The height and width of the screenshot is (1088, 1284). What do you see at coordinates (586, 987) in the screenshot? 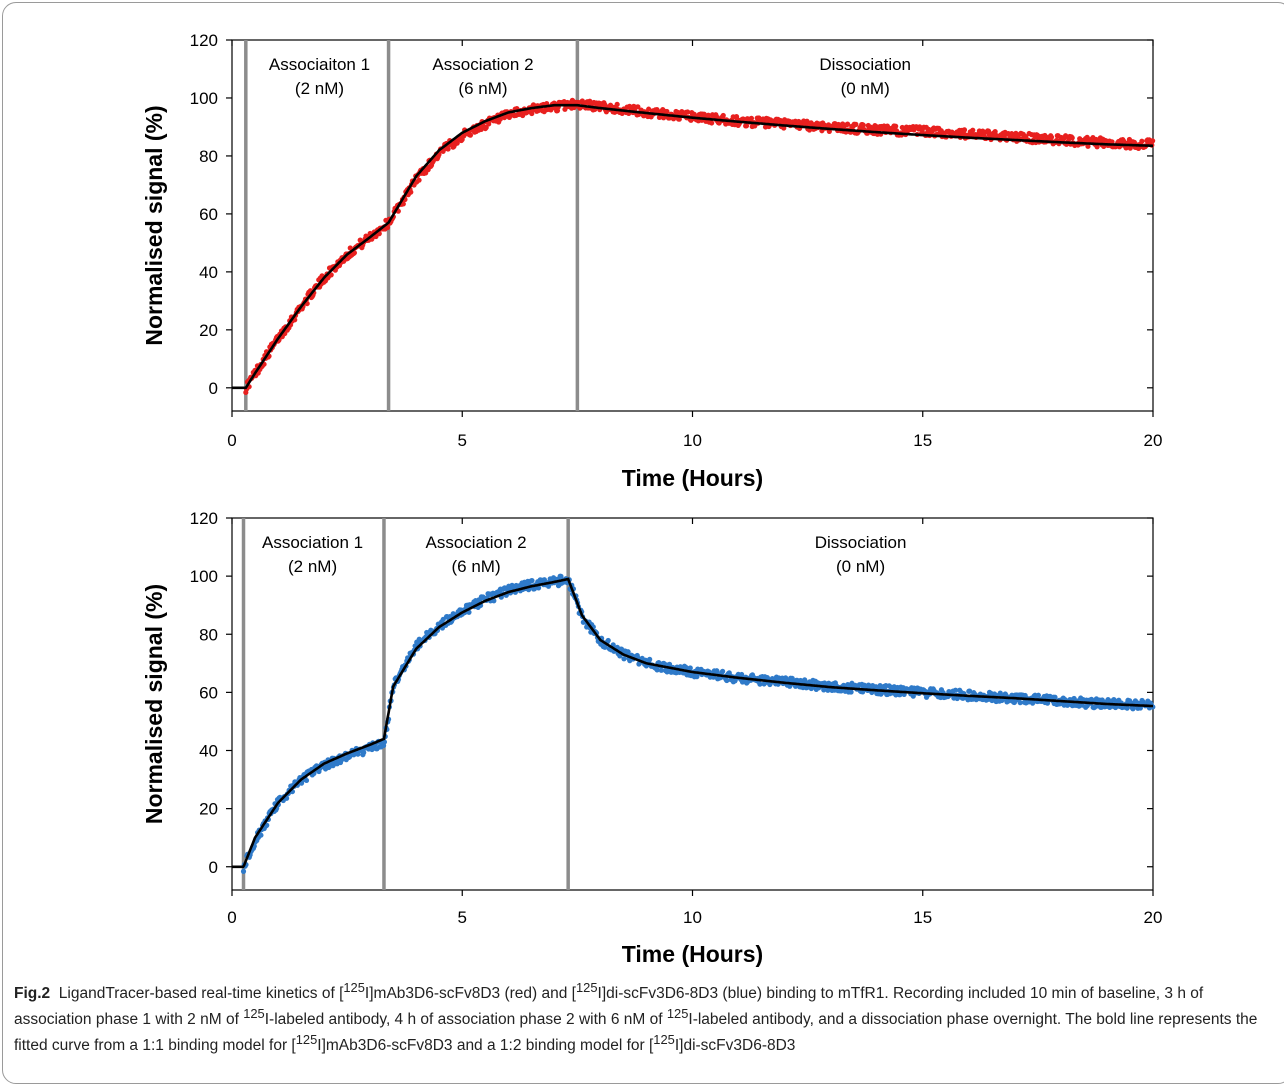
I see `caption-sup-2: 125` at bounding box center [586, 987].